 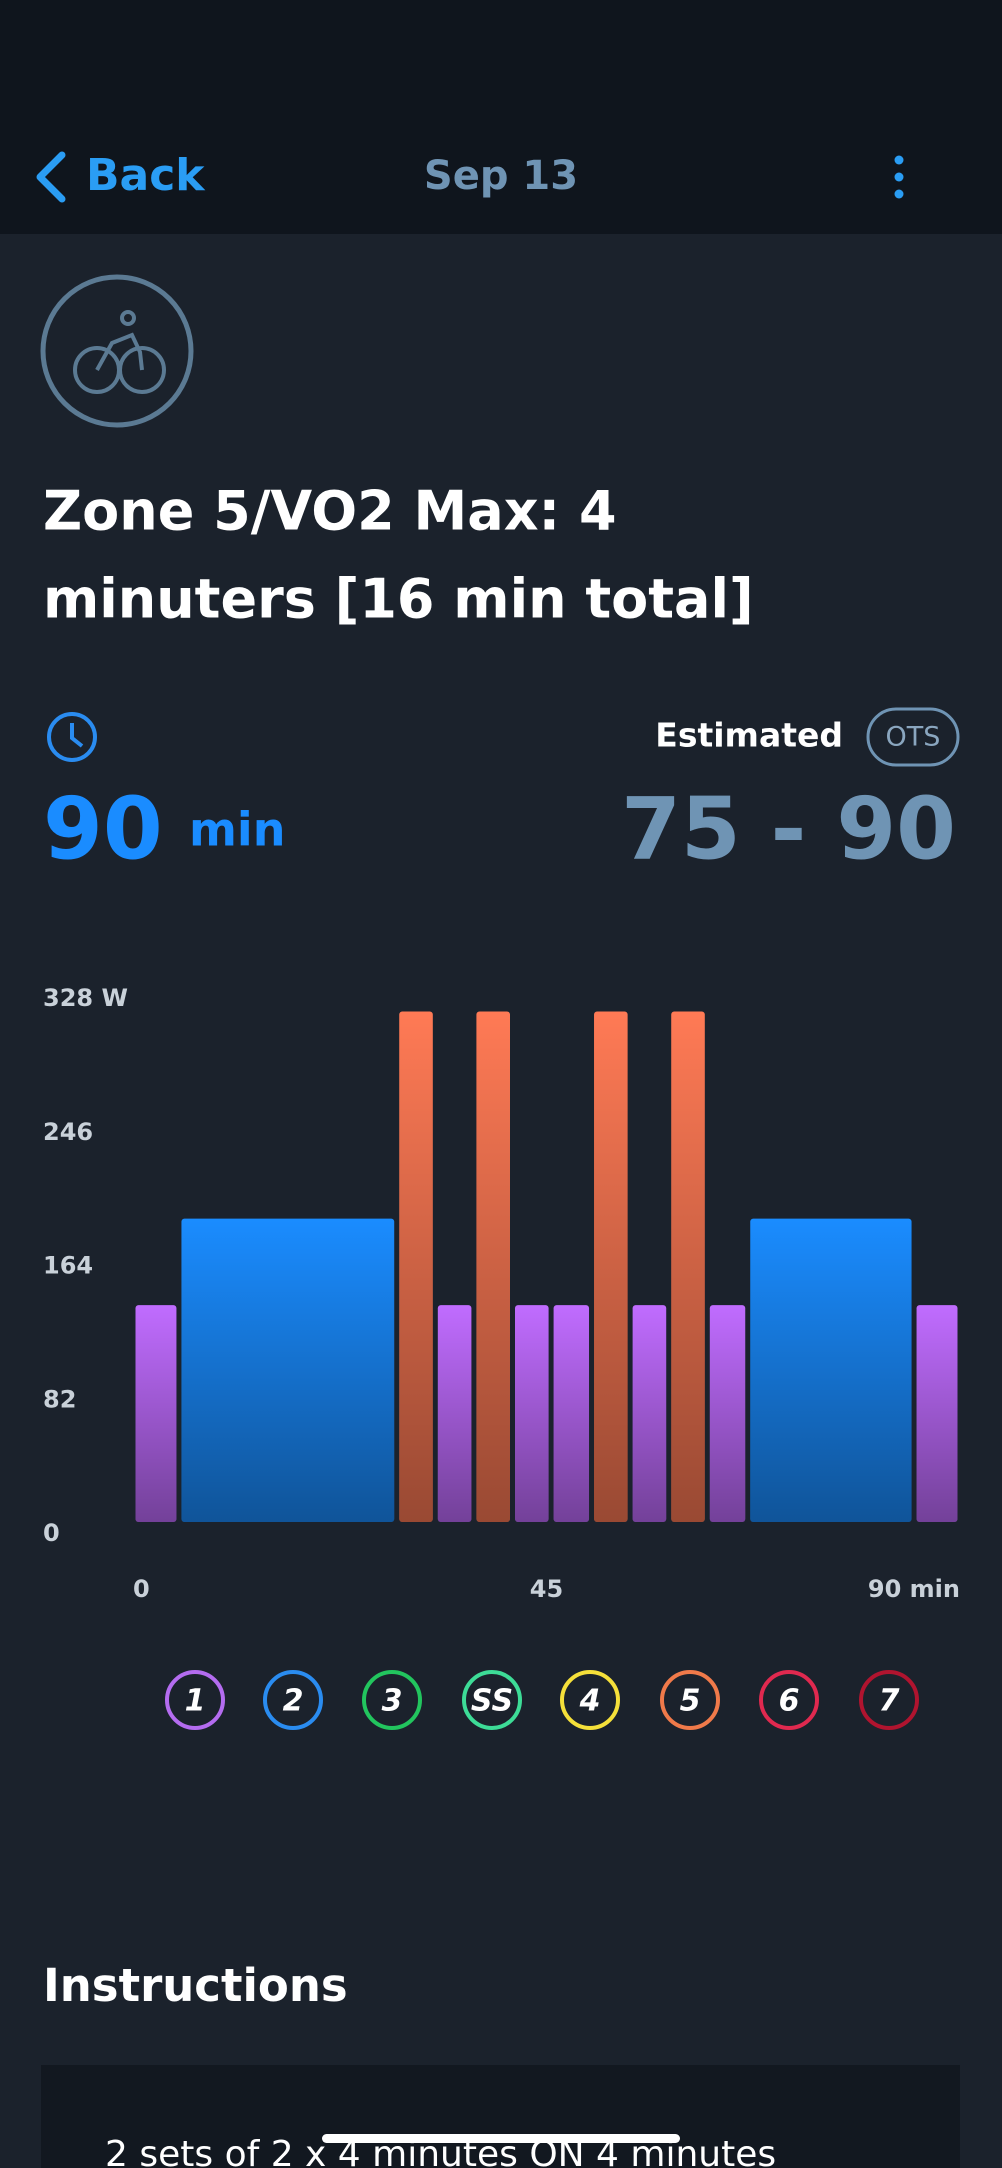 I want to click on zone-label: 6, so click(x=789, y=1701).